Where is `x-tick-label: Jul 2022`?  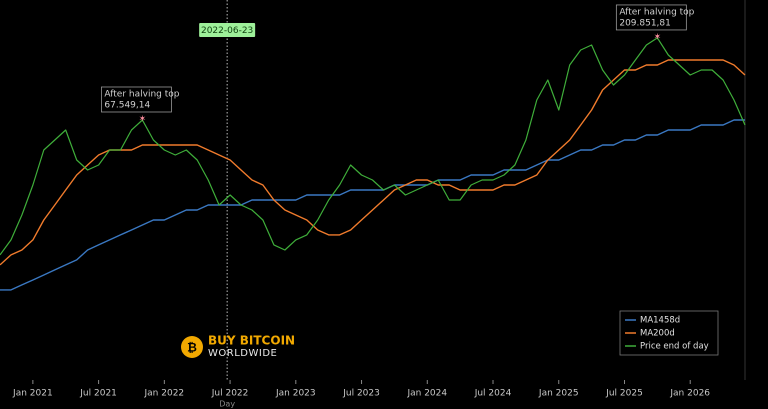 x-tick-label: Jul 2022 is located at coordinates (230, 394).